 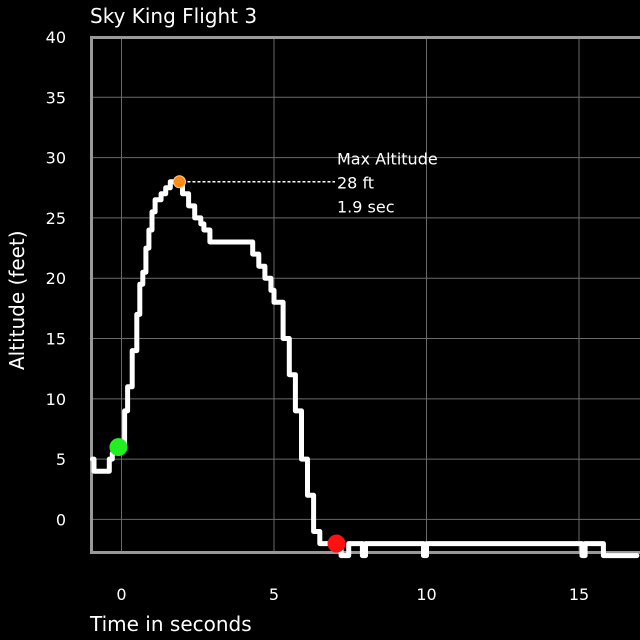 I want to click on launch-marker, so click(x=118, y=447).